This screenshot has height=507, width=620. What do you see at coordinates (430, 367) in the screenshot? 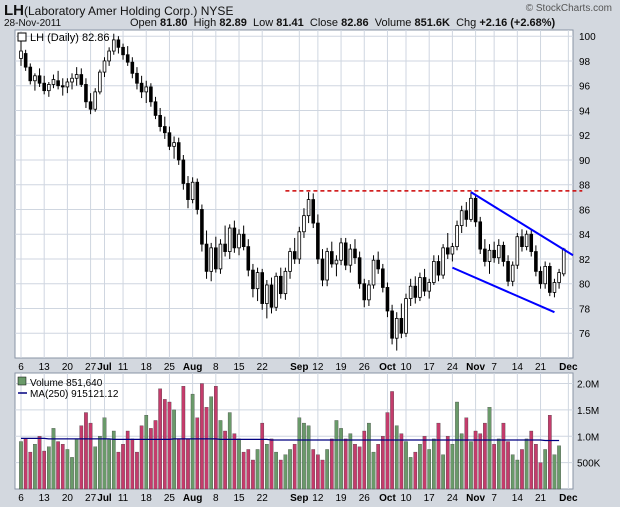
I see `x-tick-label: 17` at bounding box center [430, 367].